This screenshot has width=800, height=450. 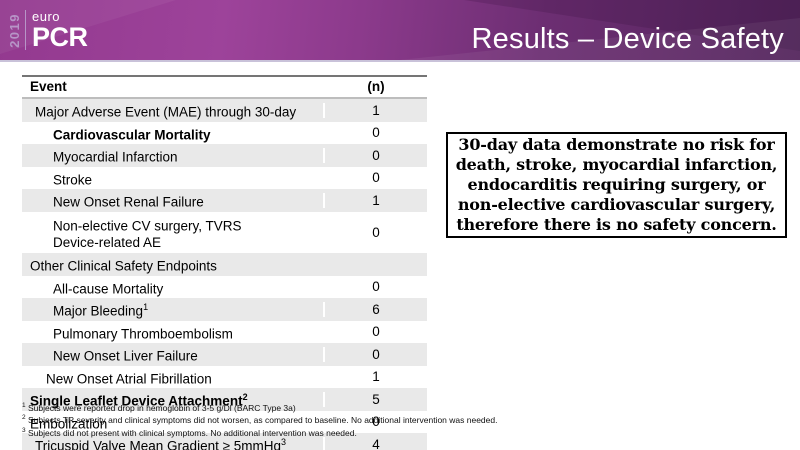 I want to click on table-row: Myocardial Infarction 0, so click(x=224, y=155).